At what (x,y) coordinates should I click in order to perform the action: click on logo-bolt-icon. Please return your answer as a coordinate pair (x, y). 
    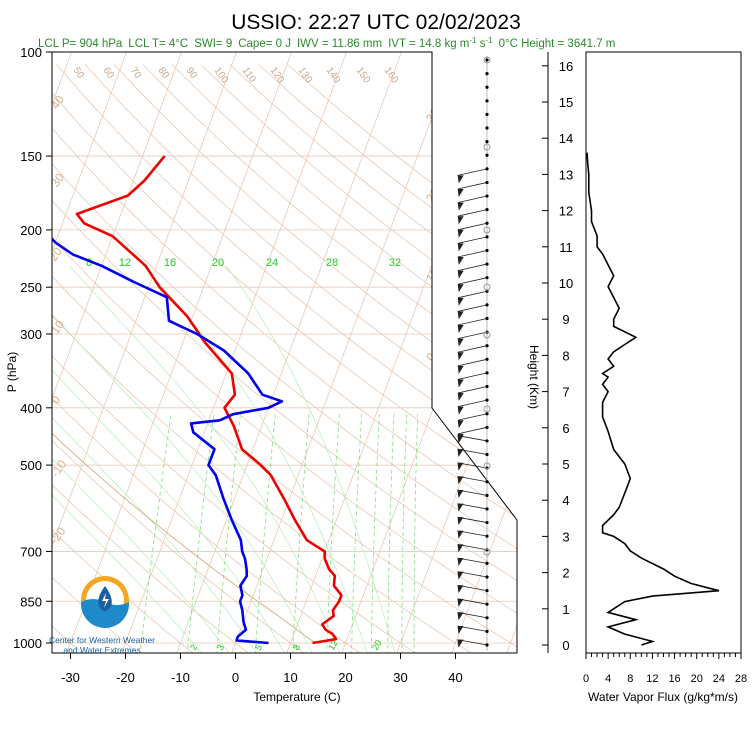
    Looking at the image, I should click on (105, 600).